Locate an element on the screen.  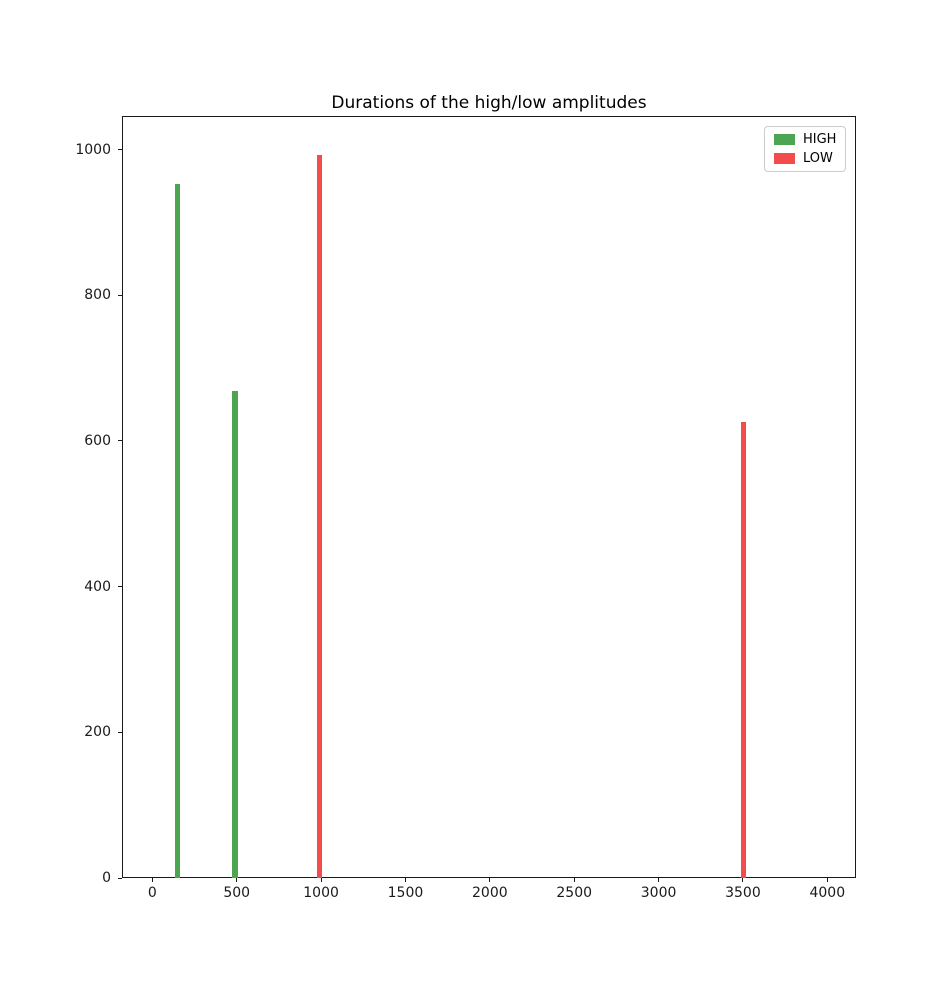
x-tick-label: 1500 is located at coordinates (405, 893).